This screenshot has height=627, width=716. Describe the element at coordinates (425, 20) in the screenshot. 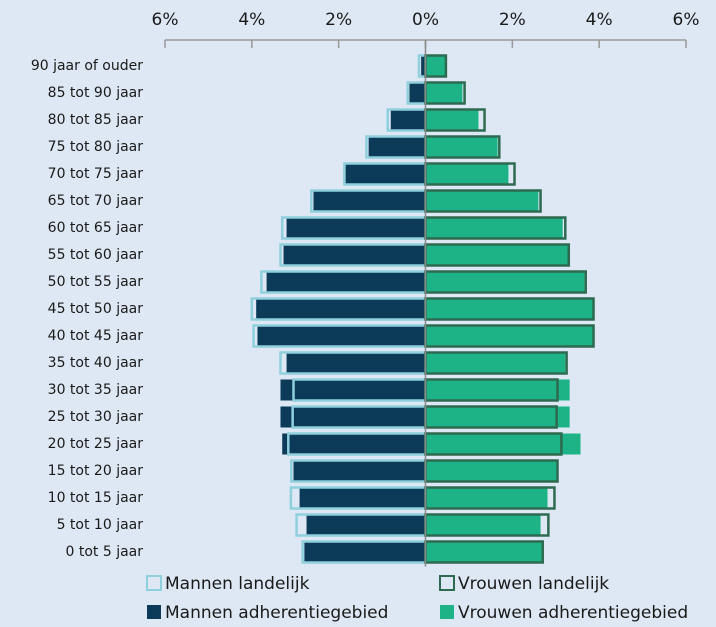

I see `x-tick-label: 0%` at that location.